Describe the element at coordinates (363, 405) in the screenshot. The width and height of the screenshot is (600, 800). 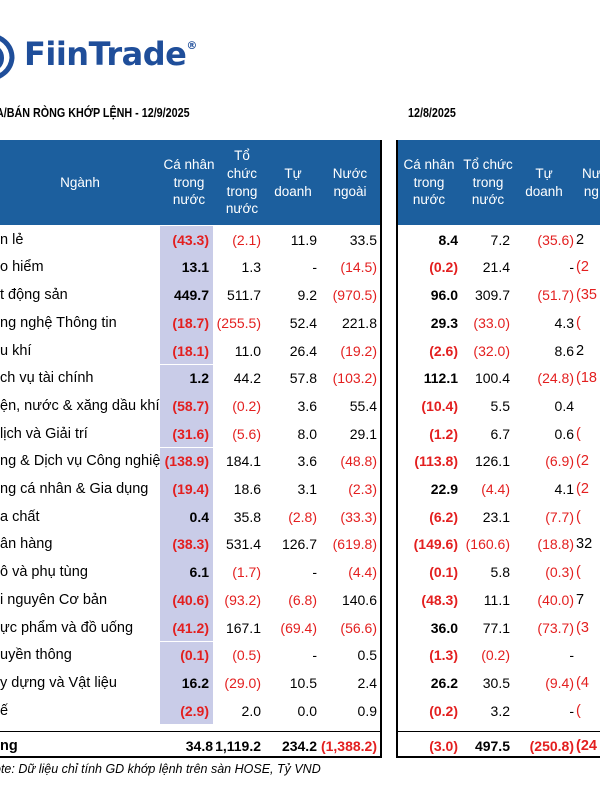
I see `cell-foreign: 55.4` at that location.